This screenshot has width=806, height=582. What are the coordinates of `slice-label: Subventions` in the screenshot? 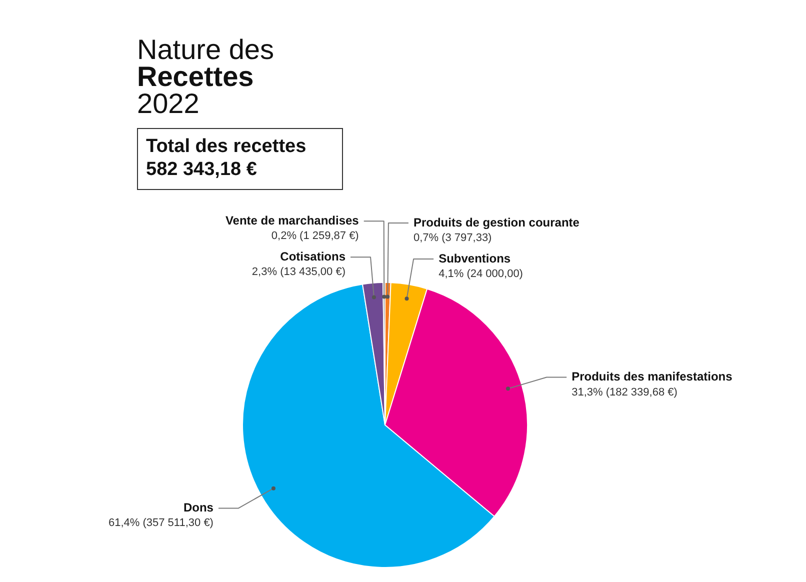 It's located at (474, 258).